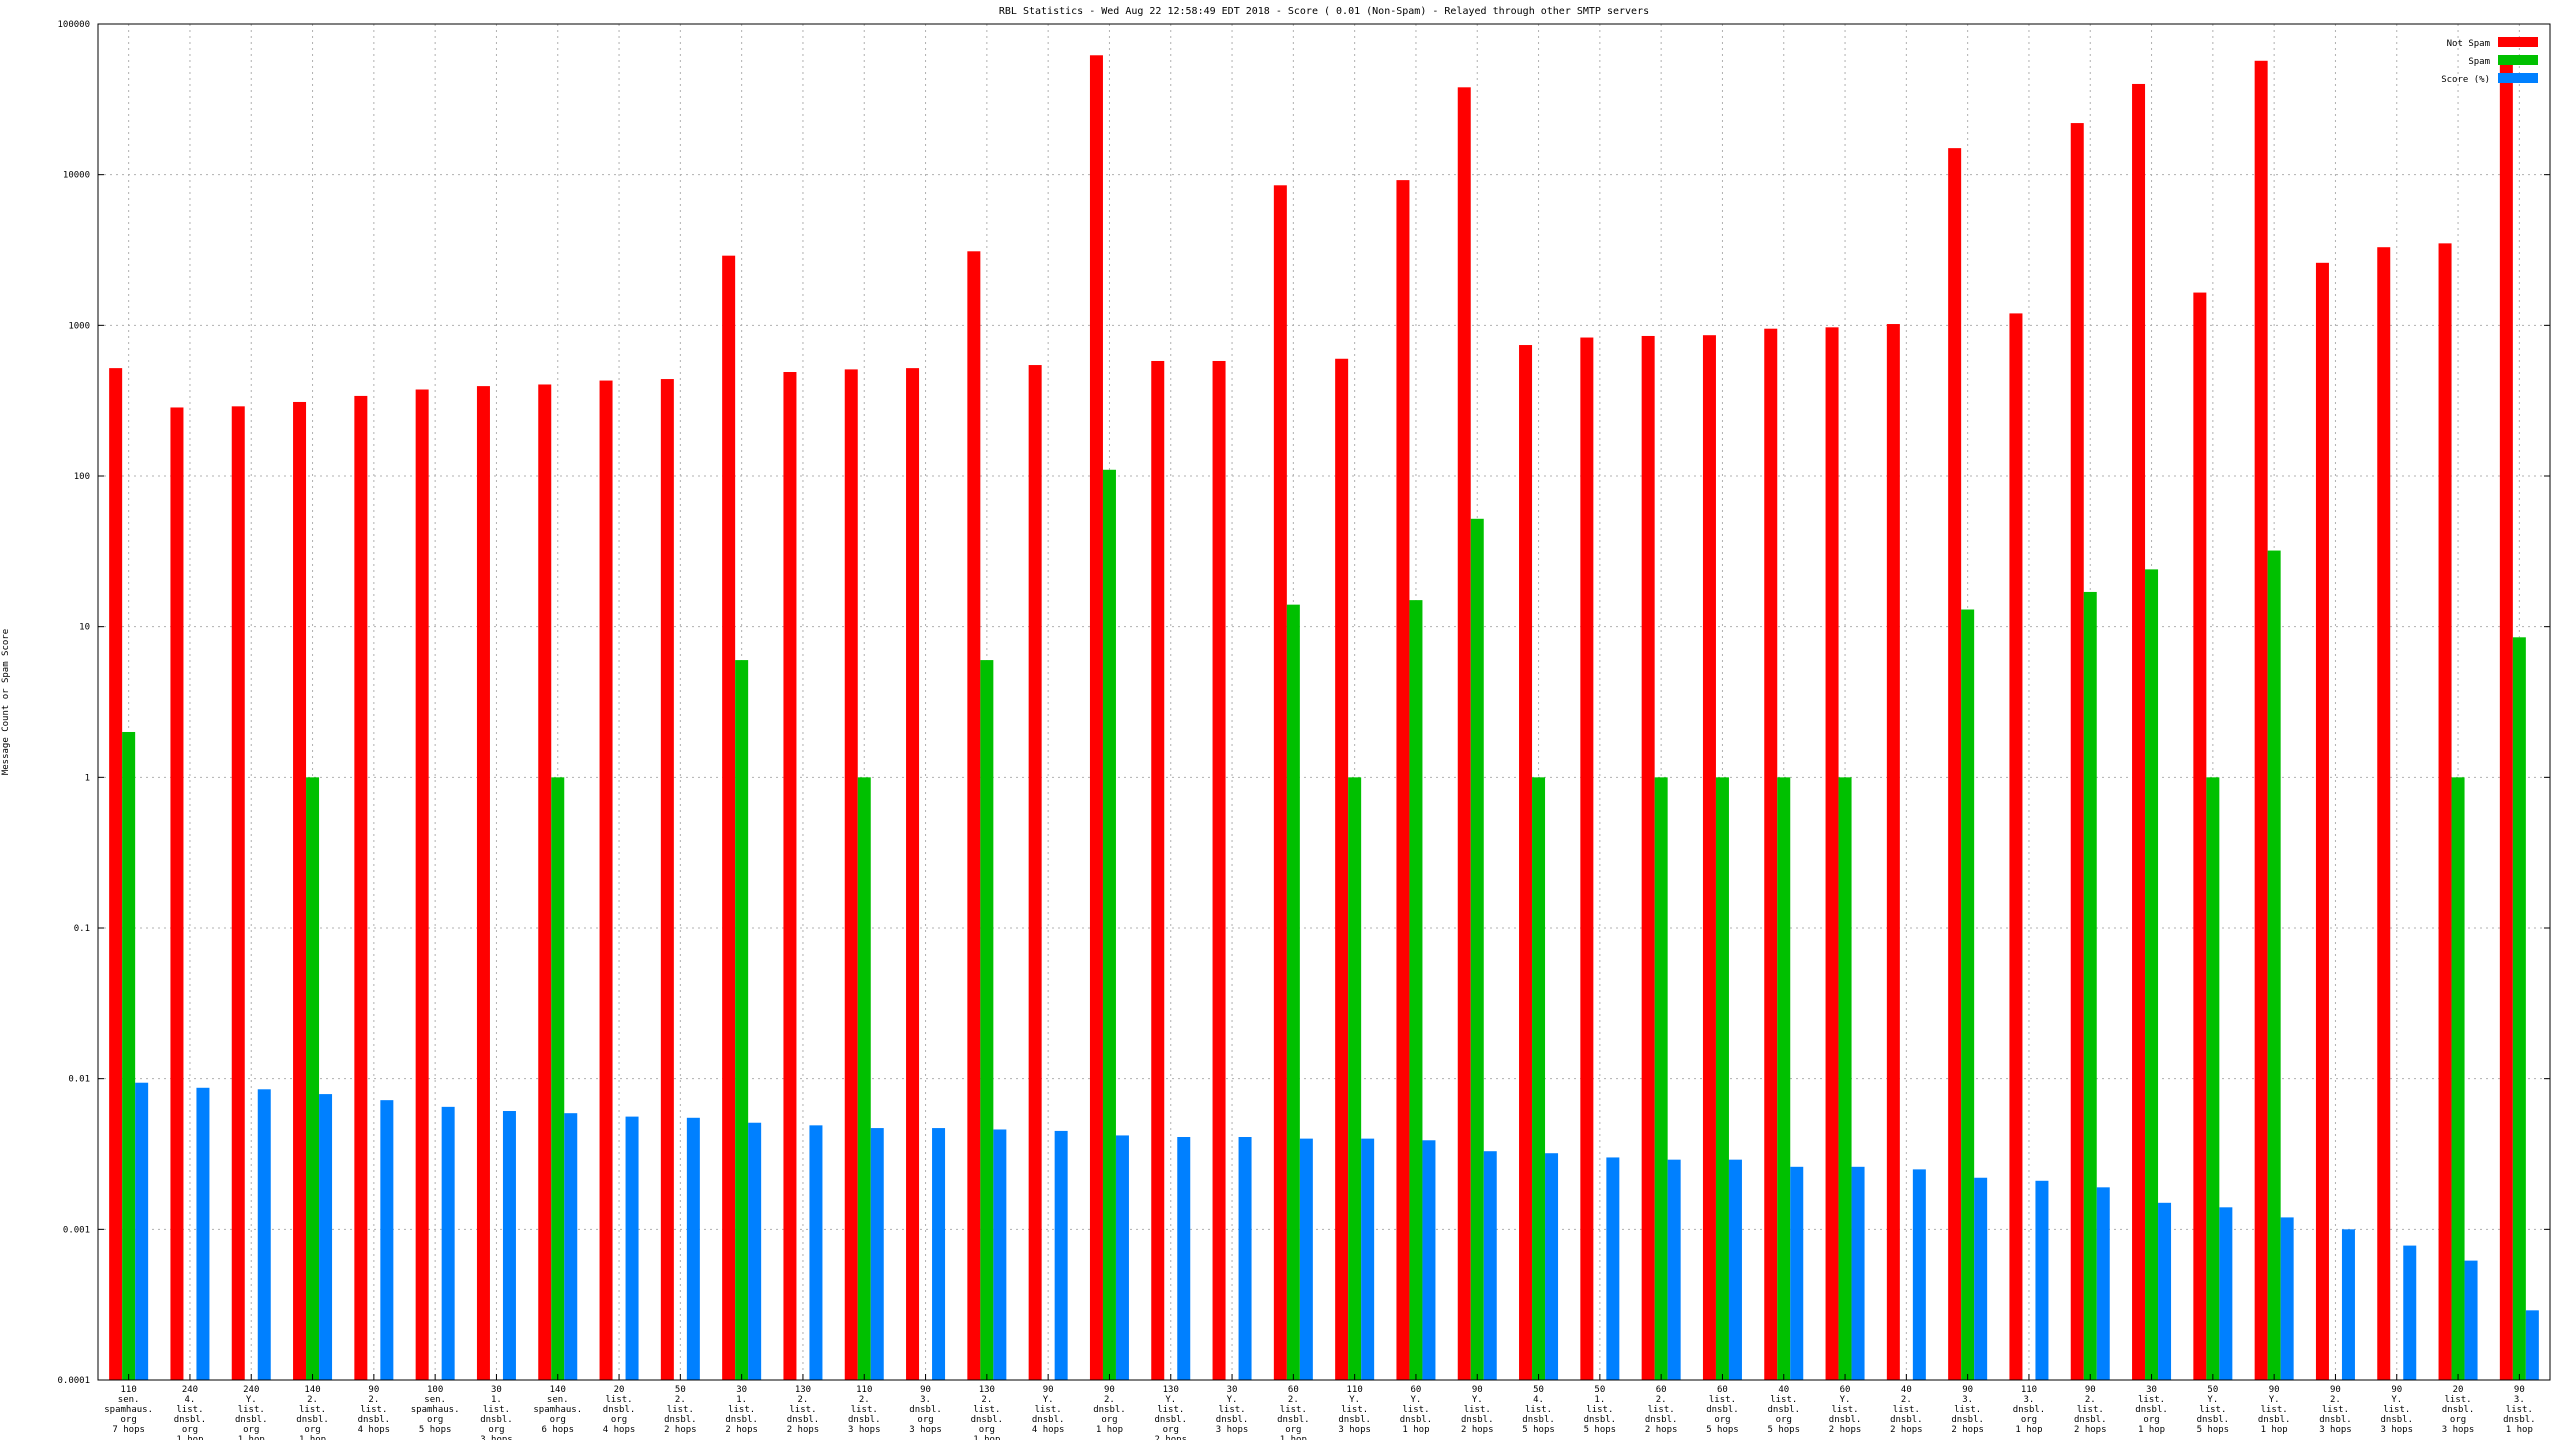 This screenshot has width=2560, height=1444. I want to click on x-tick-label: 130, so click(803, 1390).